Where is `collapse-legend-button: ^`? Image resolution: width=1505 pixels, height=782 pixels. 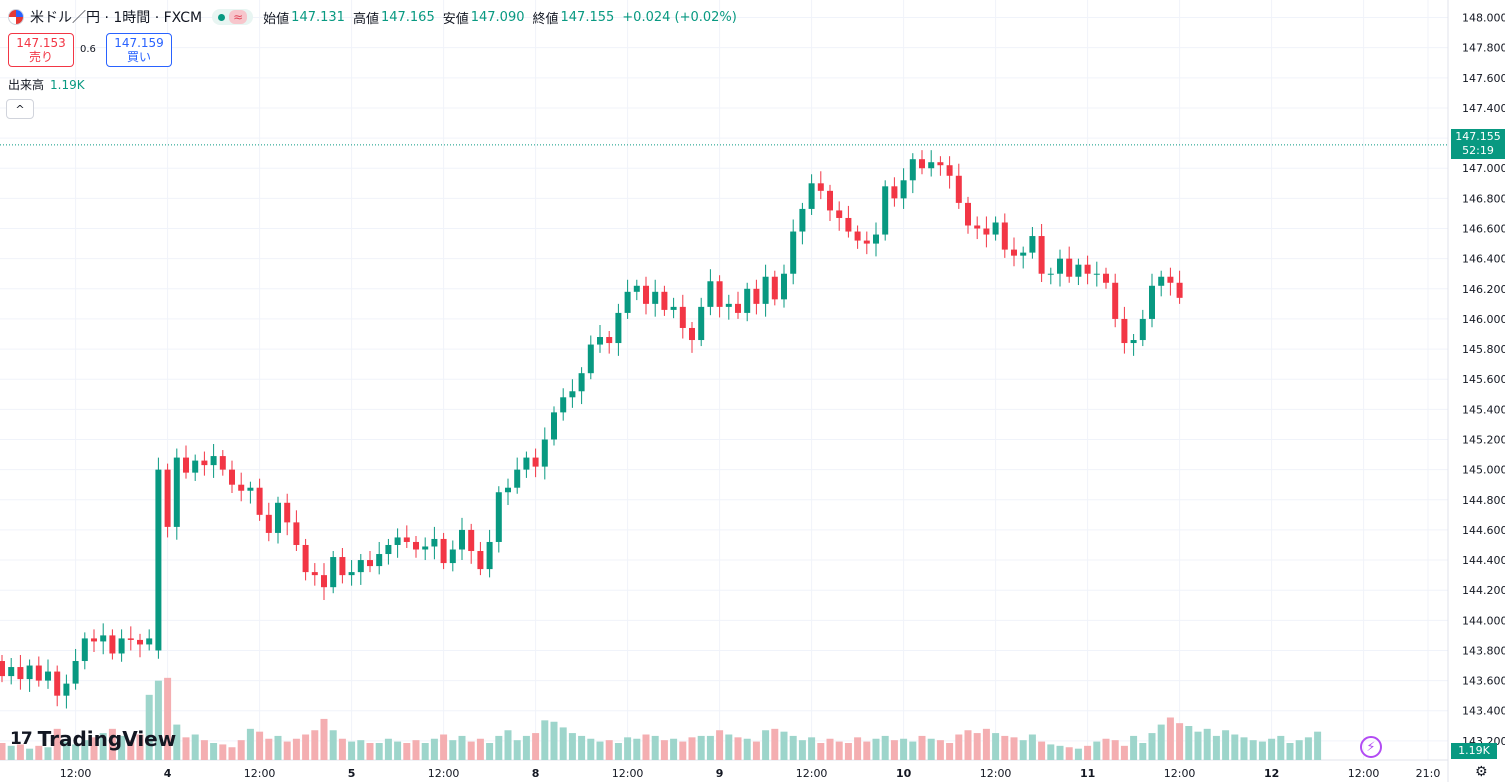 collapse-legend-button: ^ is located at coordinates (20, 109).